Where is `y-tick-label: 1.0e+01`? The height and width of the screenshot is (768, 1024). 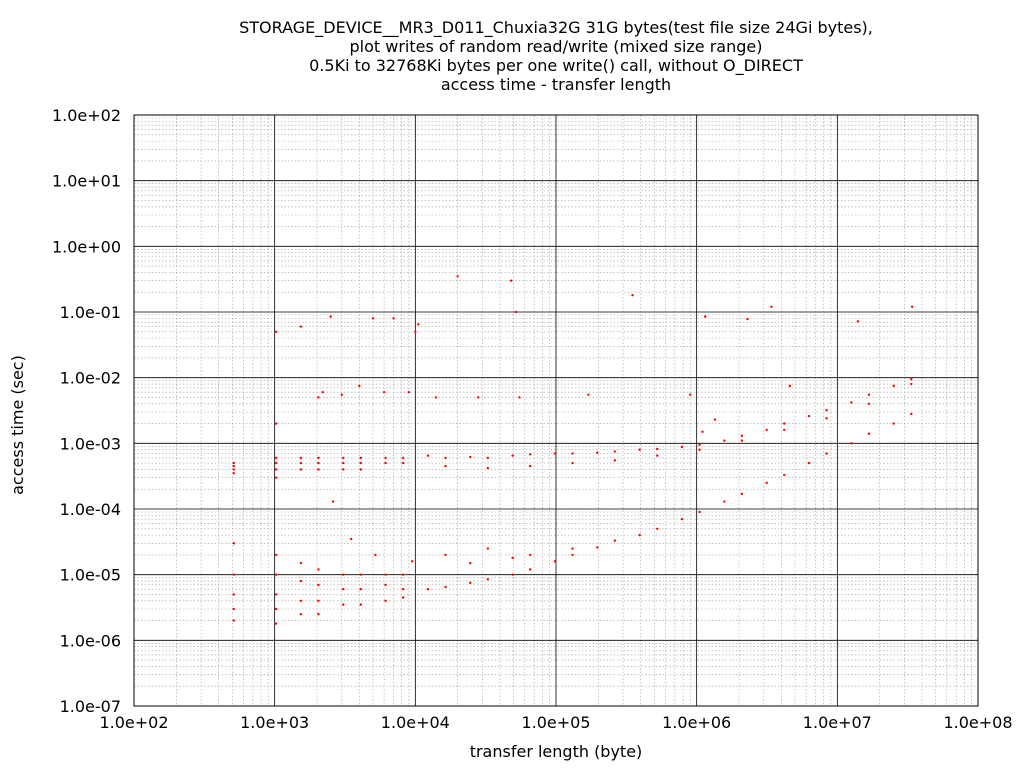
y-tick-label: 1.0e+01 is located at coordinates (86, 181).